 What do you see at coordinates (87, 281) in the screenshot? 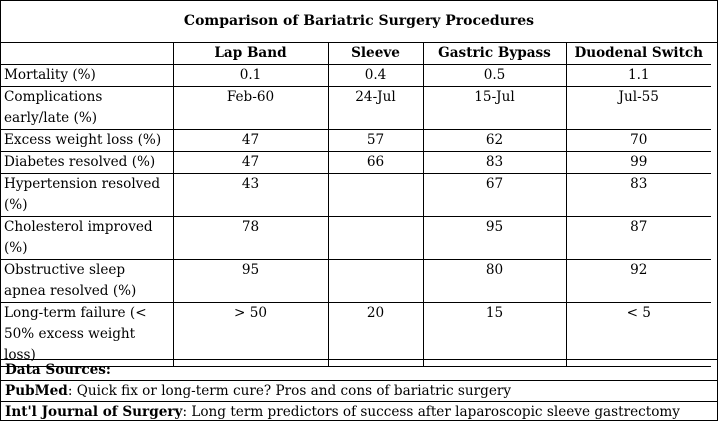
I see `row-label: Obstructive sleep apnea resolved (%)` at bounding box center [87, 281].